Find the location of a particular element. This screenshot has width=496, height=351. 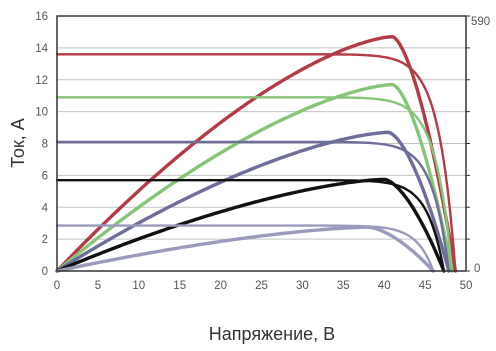

x-tick-label: 45 is located at coordinates (425, 286).